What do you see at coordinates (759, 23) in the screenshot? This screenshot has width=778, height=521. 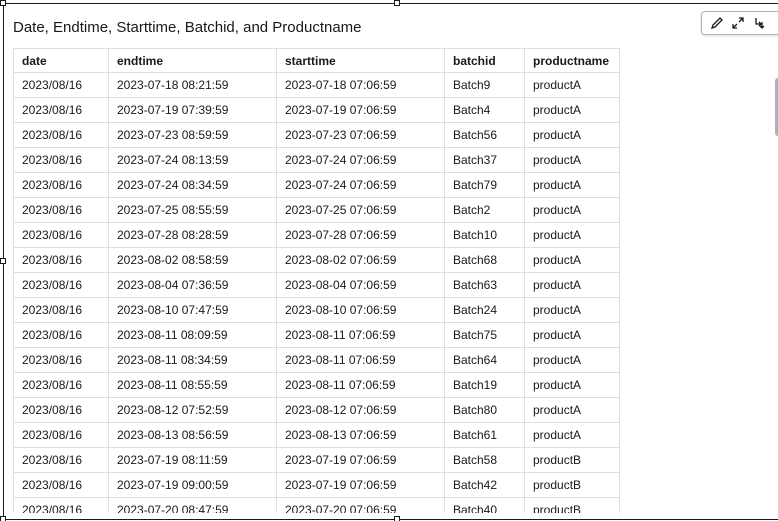 I see `move-icon` at bounding box center [759, 23].